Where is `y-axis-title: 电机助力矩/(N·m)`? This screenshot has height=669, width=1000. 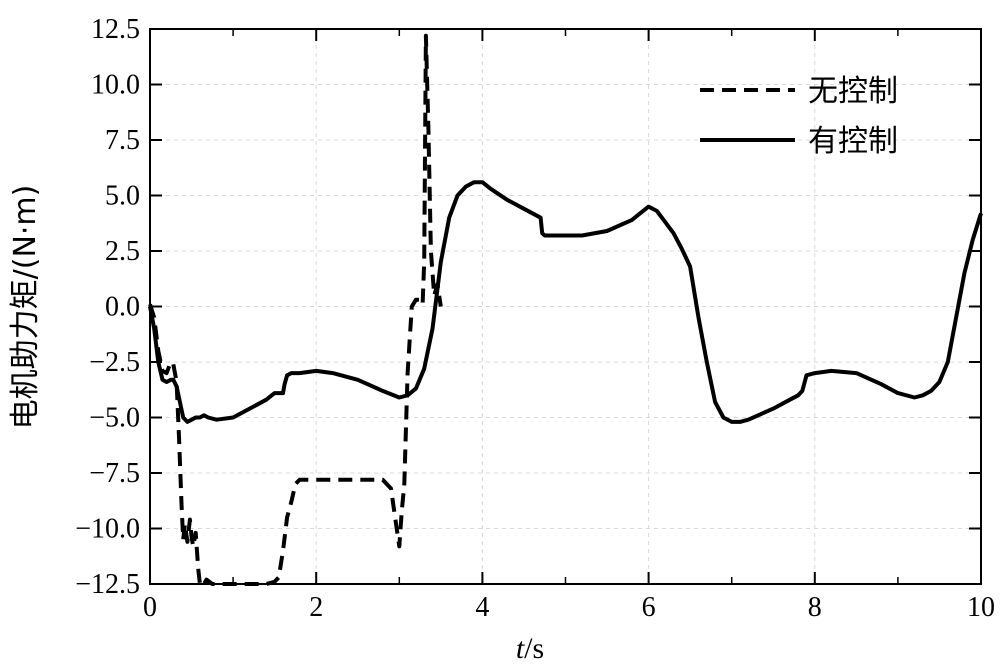 y-axis-title: 电机助力矩/(N·m) is located at coordinates (25, 307).